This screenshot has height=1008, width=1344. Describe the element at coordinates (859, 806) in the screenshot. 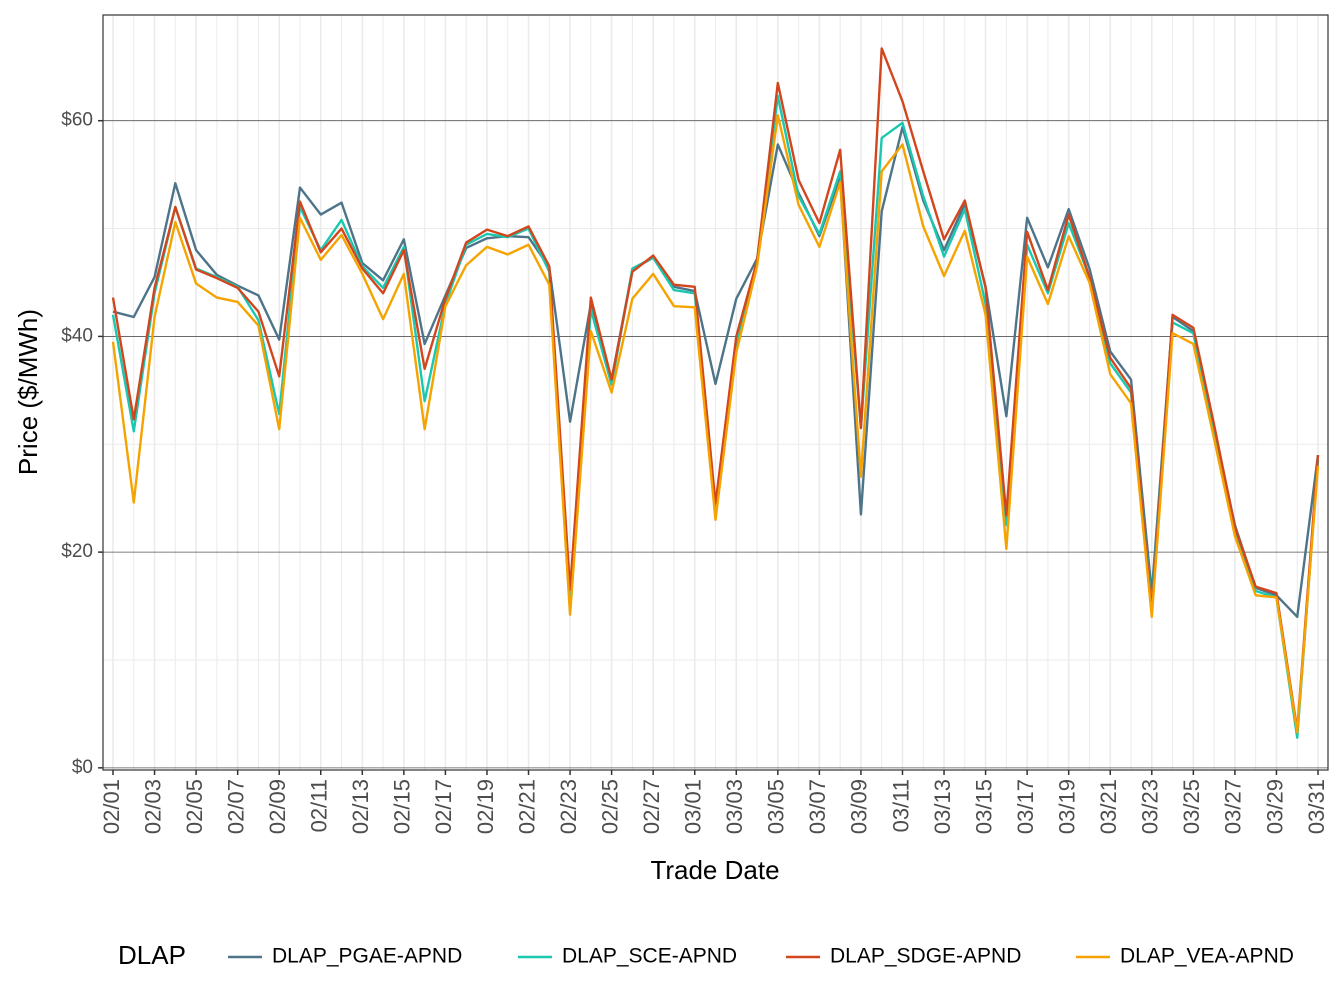

I see `x-tick-label: 03/09` at that location.